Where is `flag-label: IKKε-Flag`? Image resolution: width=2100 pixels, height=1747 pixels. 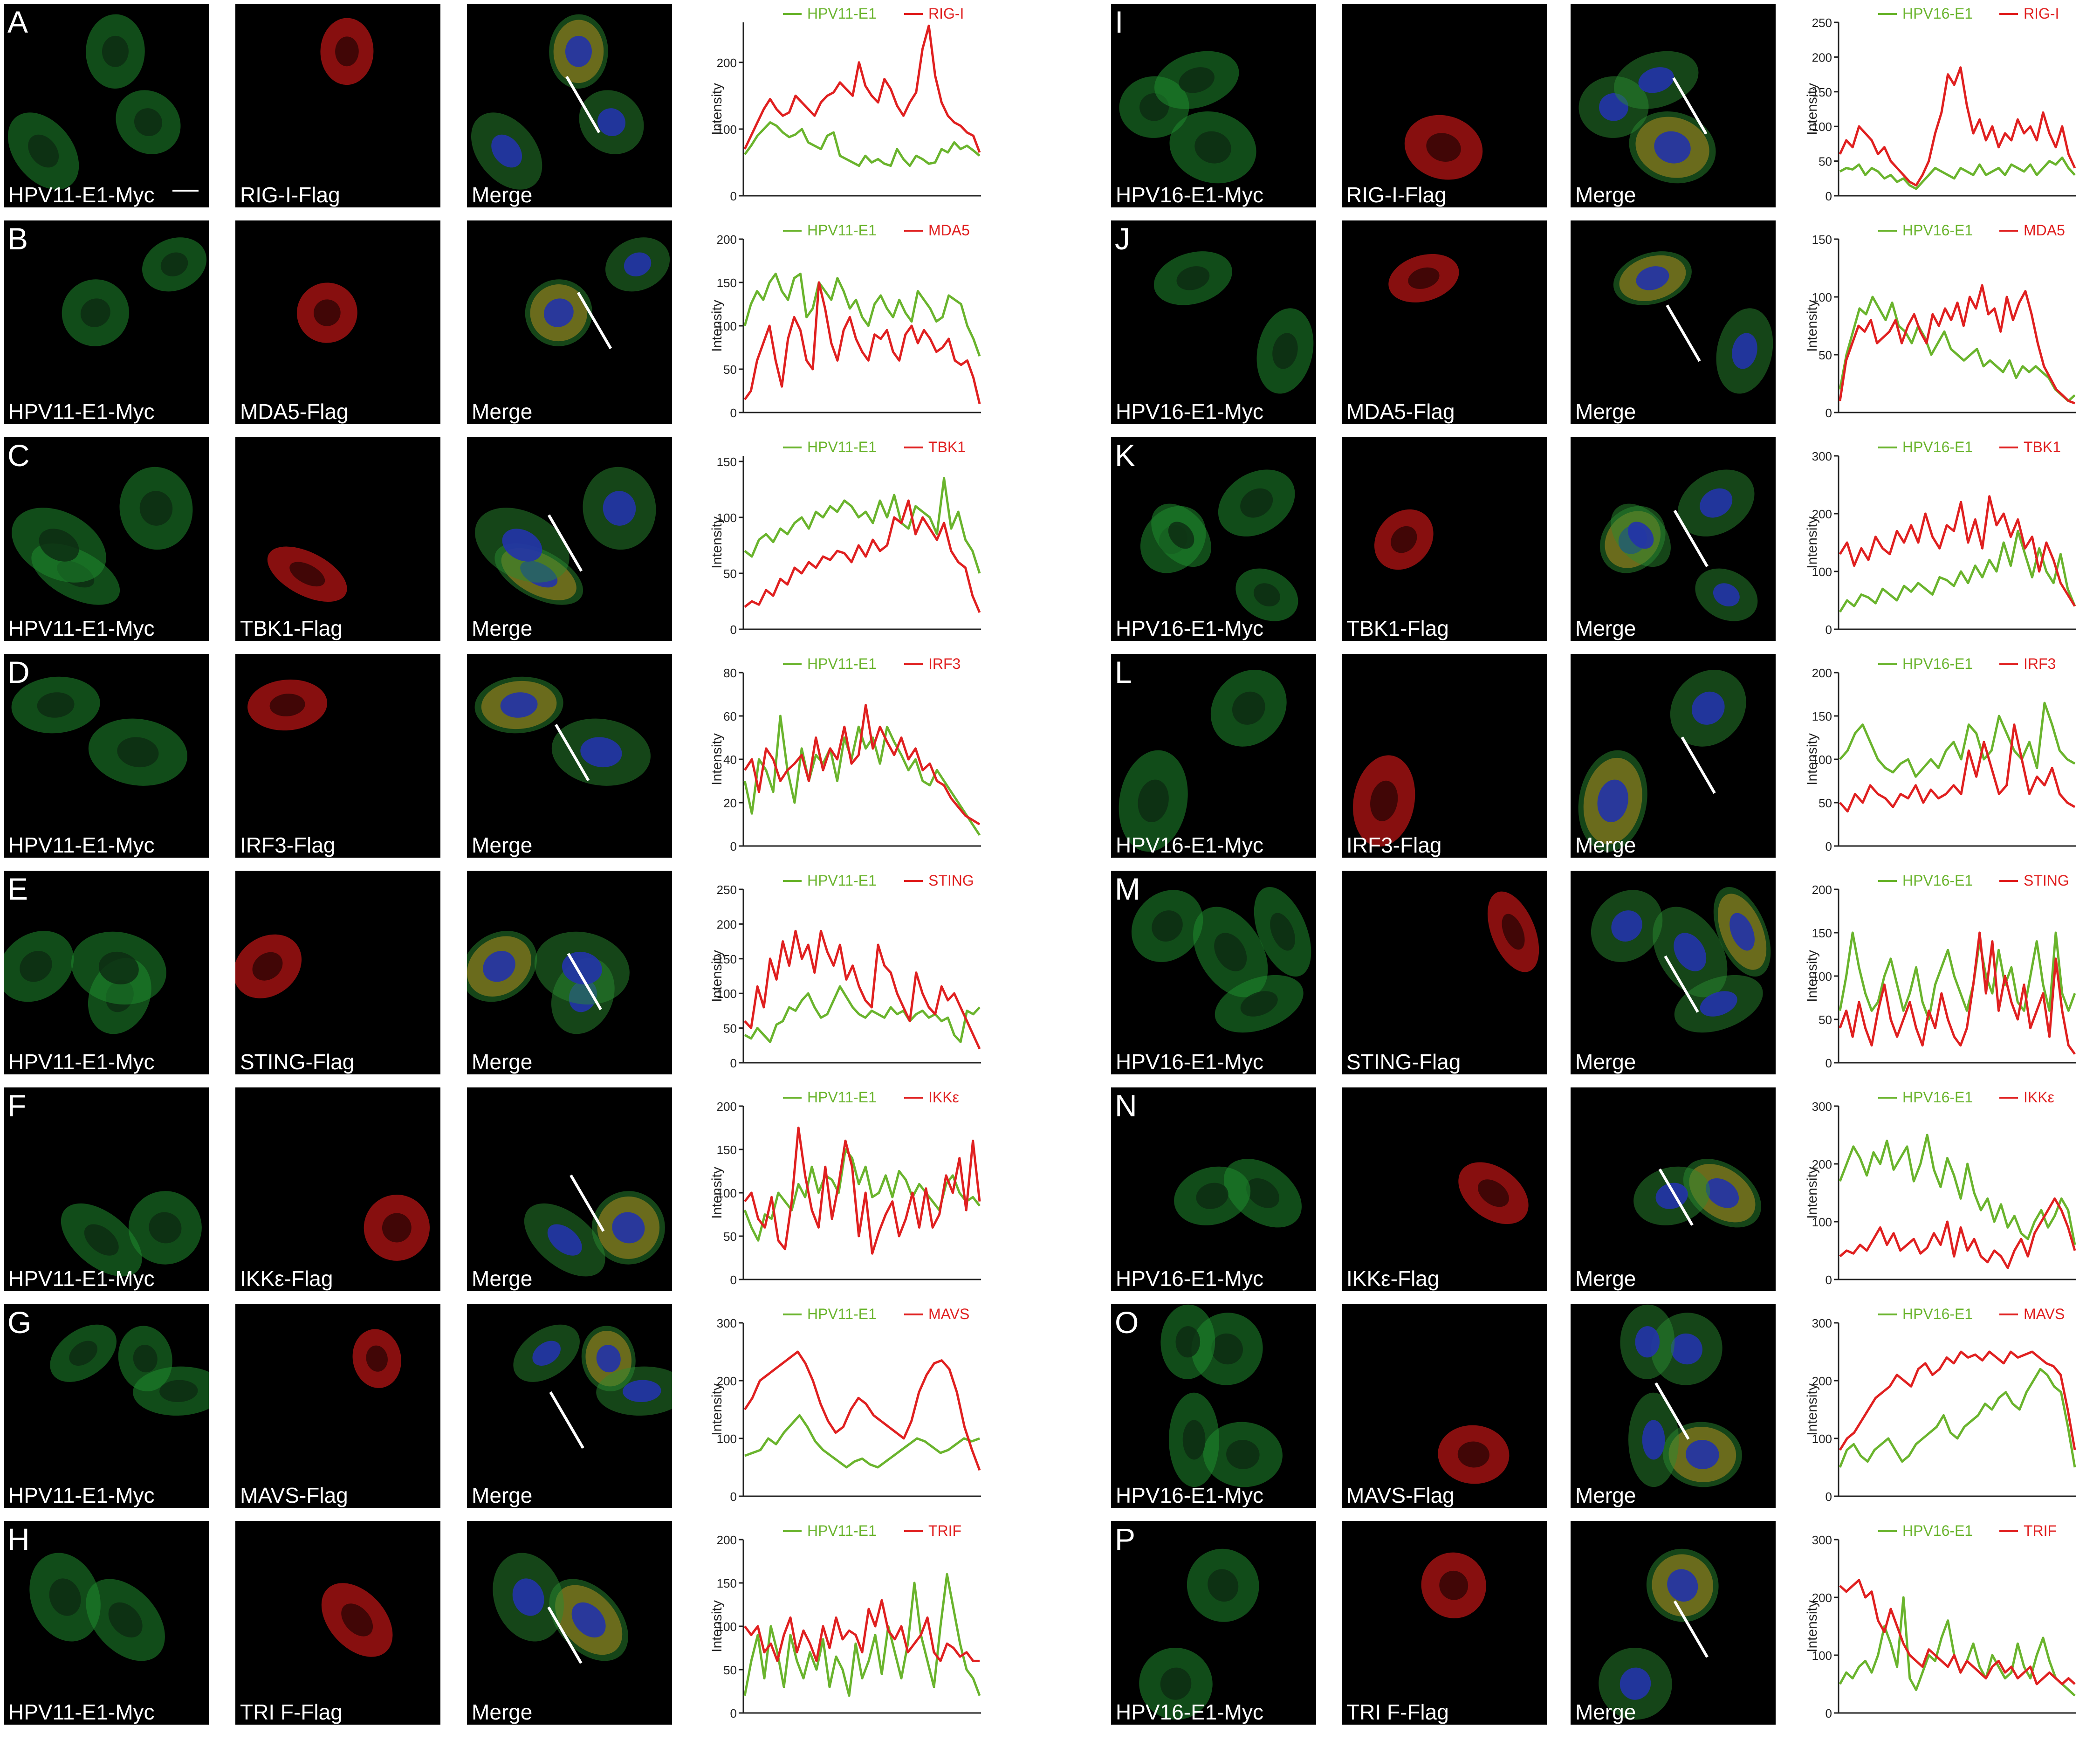 flag-label: IKKε-Flag is located at coordinates (1393, 1278).